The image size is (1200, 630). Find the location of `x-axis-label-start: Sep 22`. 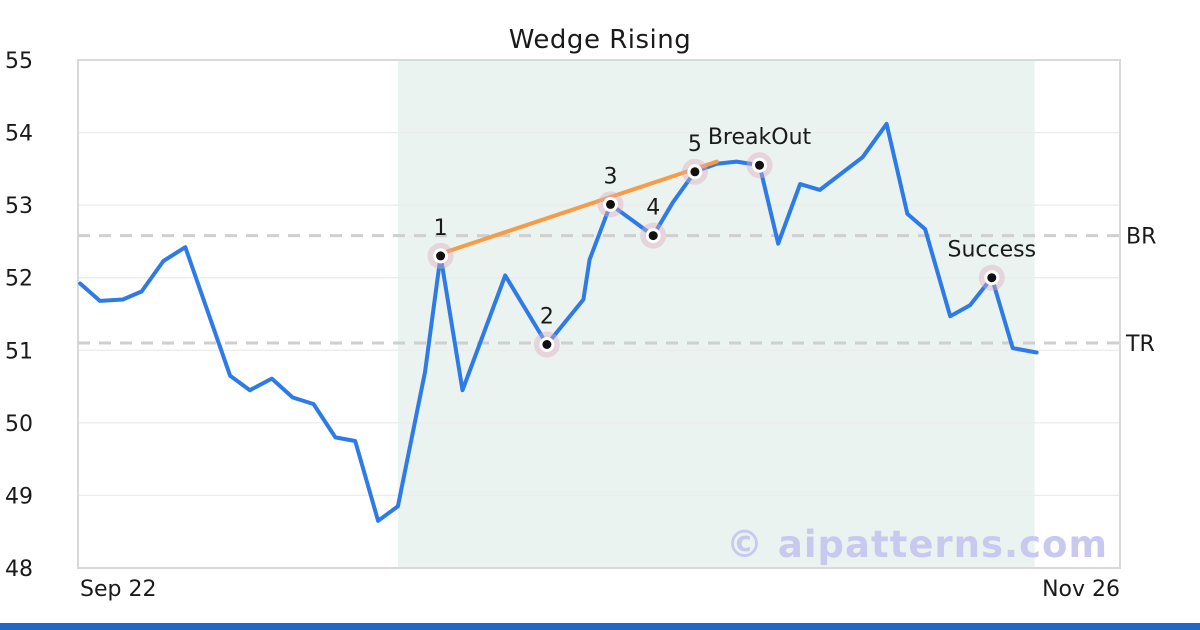

x-axis-label-start: Sep 22 is located at coordinates (118, 589).